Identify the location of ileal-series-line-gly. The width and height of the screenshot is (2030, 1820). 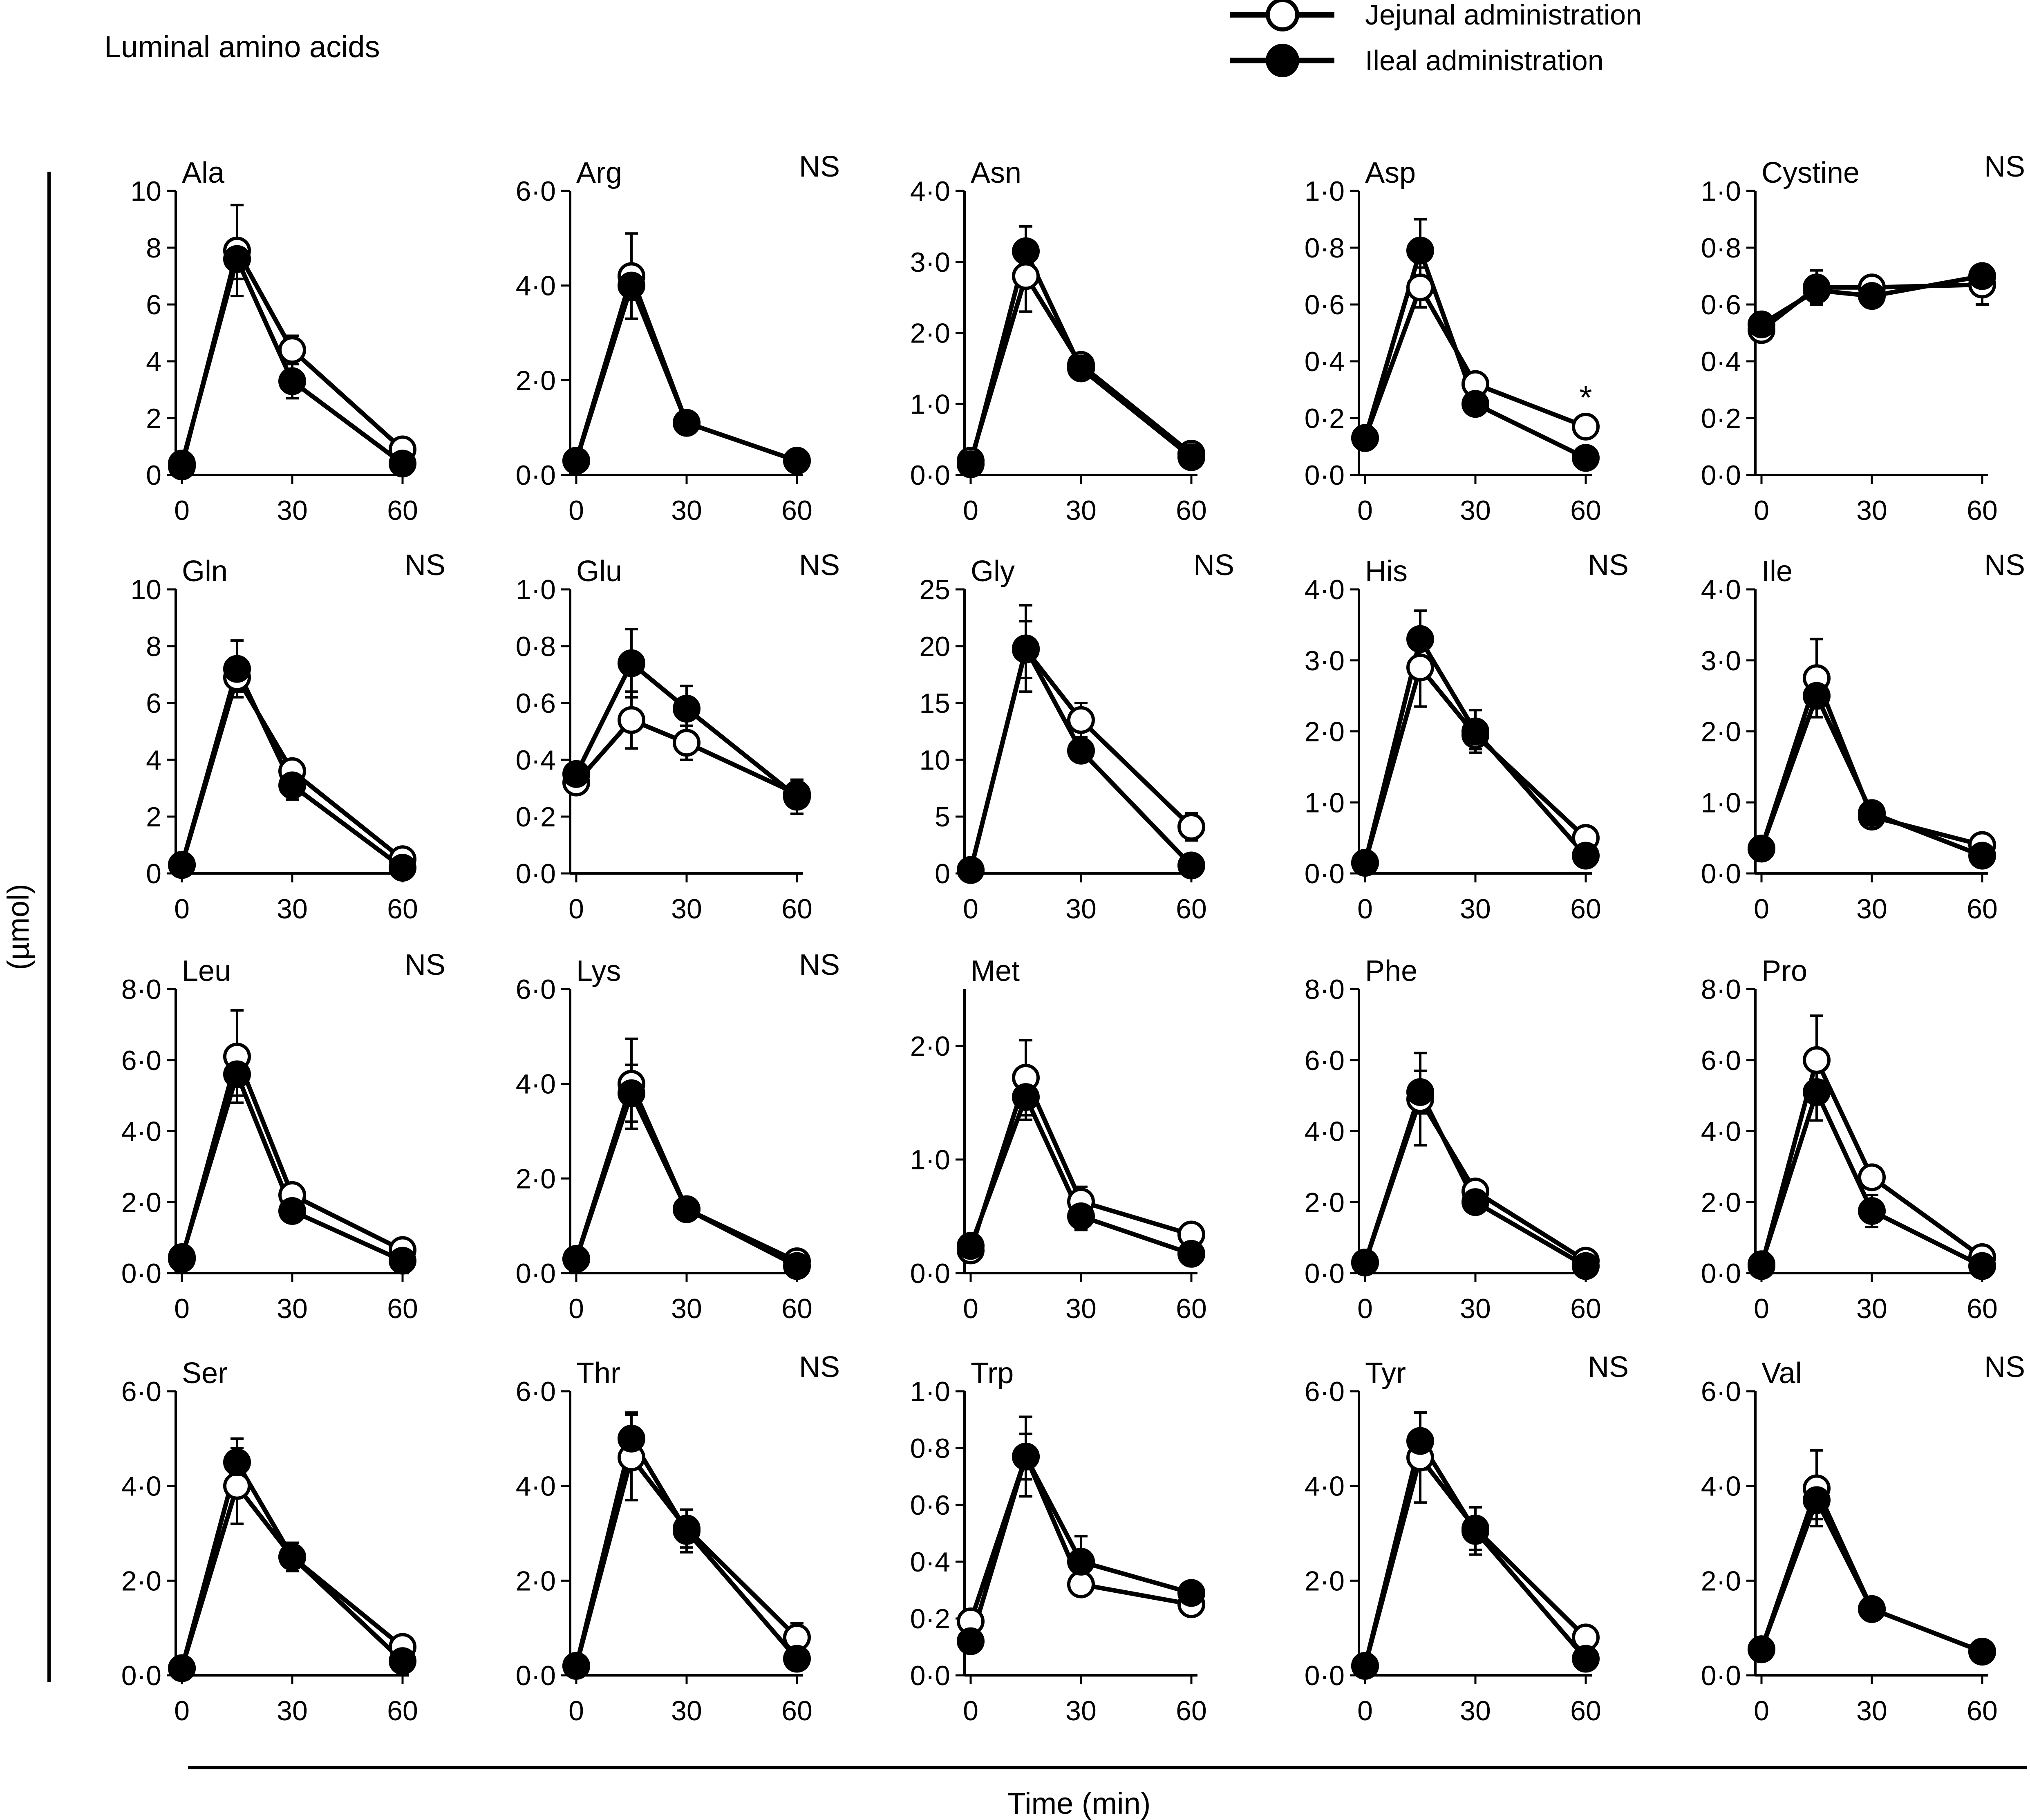
(1080, 758).